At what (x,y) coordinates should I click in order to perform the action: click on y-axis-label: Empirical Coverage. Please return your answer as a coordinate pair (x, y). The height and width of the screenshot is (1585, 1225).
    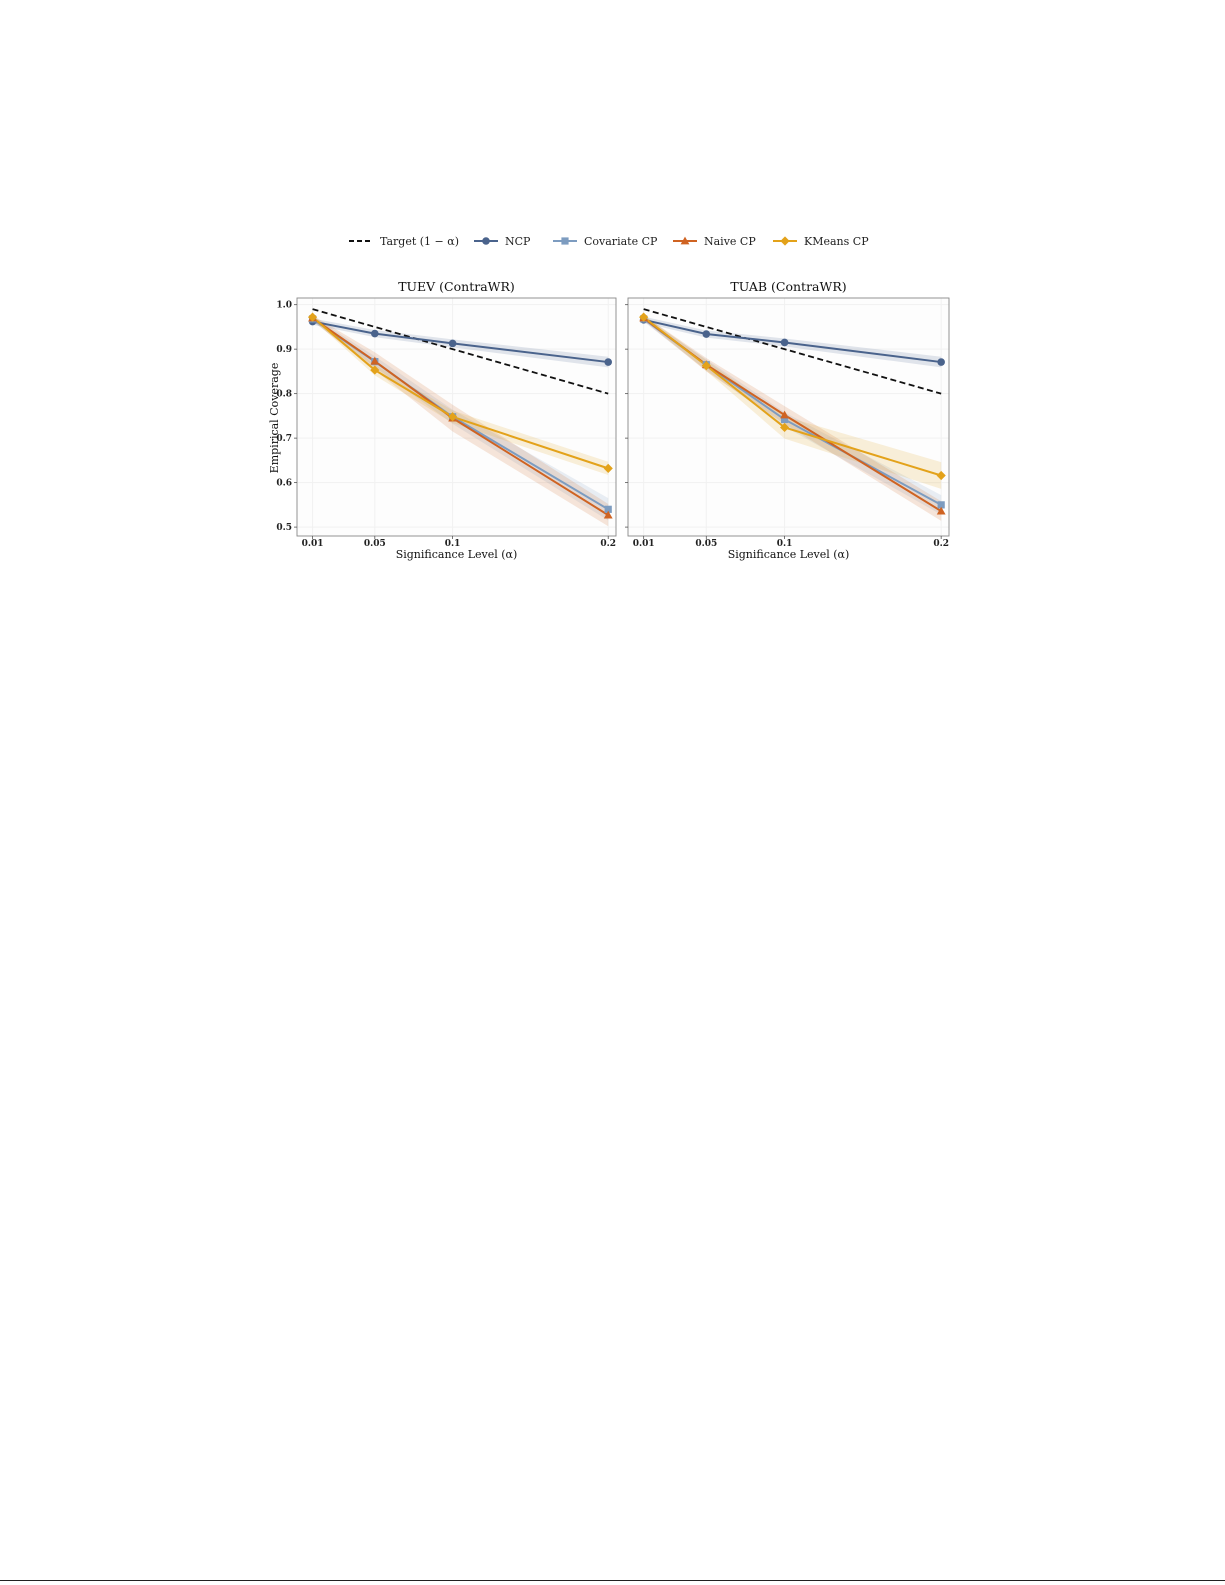
    Looking at the image, I should click on (274, 418).